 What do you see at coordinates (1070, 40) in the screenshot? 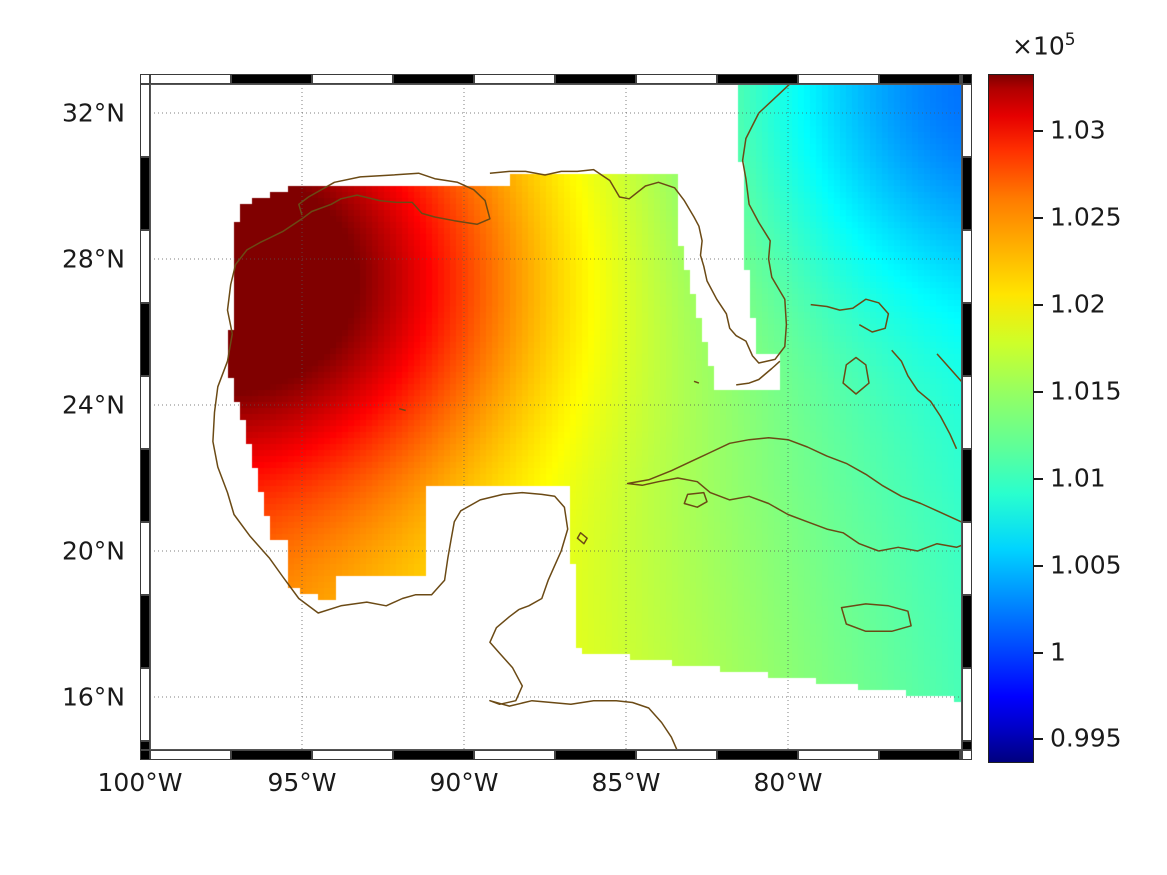
I see `exponent-power: 5` at bounding box center [1070, 40].